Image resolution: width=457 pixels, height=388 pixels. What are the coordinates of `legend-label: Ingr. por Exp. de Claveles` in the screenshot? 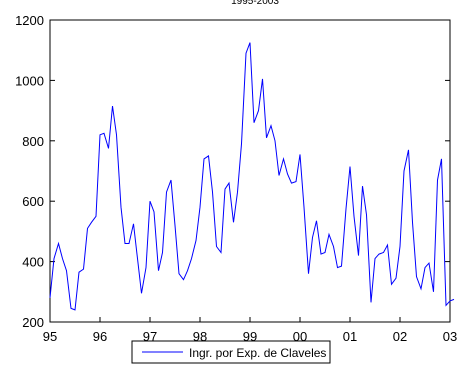 It's located at (257, 353).